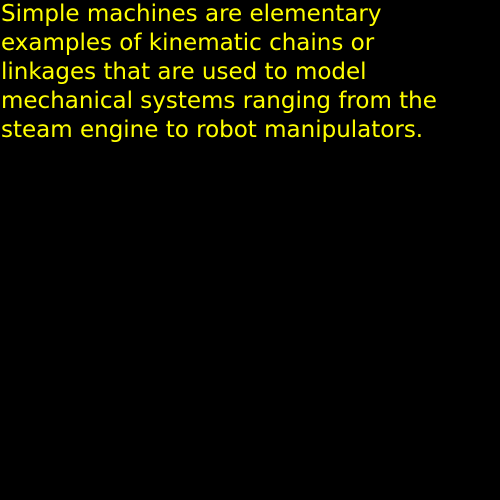 Image resolution: width=500 pixels, height=500 pixels. What do you see at coordinates (219, 101) in the screenshot?
I see `caption-line: mechanical systems ranging from the` at bounding box center [219, 101].